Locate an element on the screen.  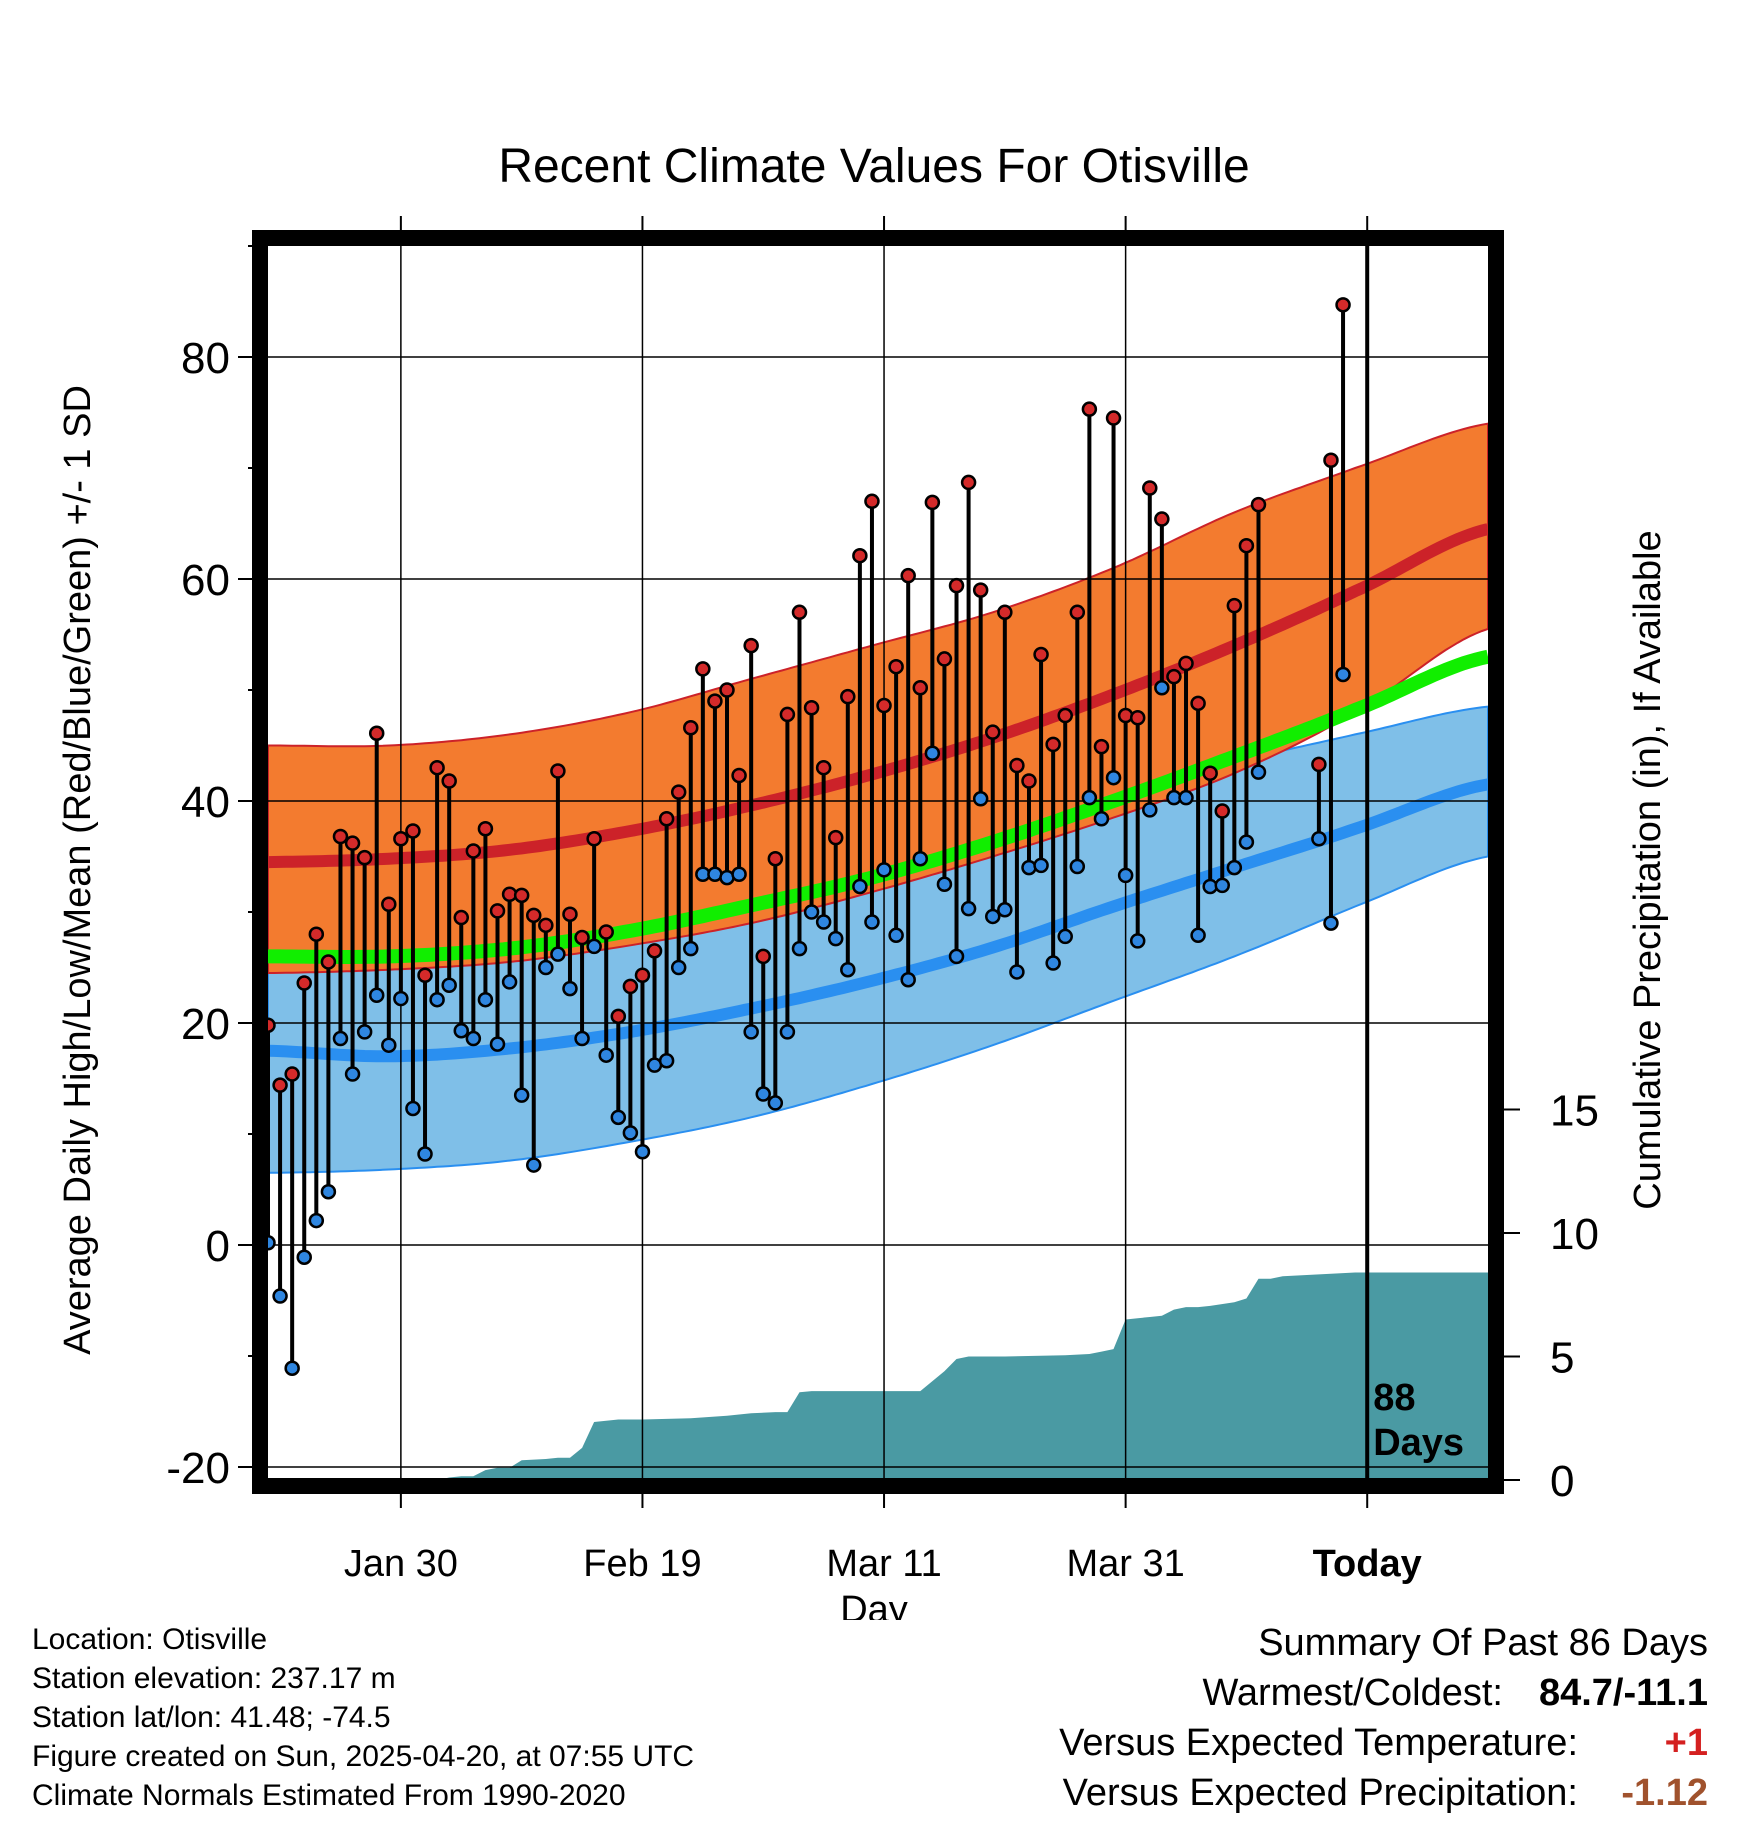
precip-row: Versus Expected Precipitation: -1.12 is located at coordinates (1258, 1797).